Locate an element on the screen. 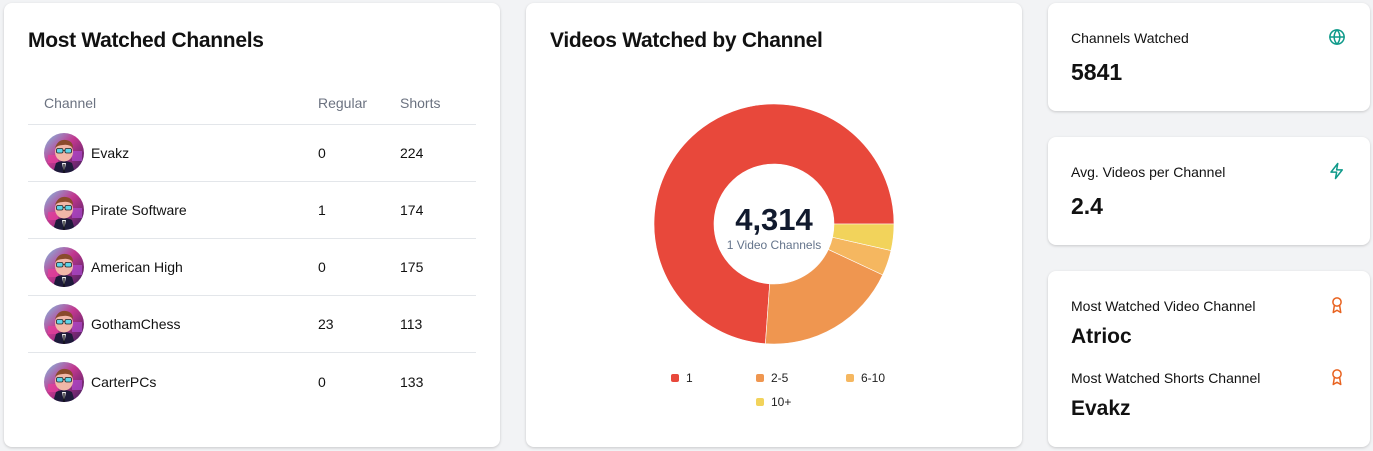  donut-center-label: 1 Video Channels is located at coordinates (774, 245).